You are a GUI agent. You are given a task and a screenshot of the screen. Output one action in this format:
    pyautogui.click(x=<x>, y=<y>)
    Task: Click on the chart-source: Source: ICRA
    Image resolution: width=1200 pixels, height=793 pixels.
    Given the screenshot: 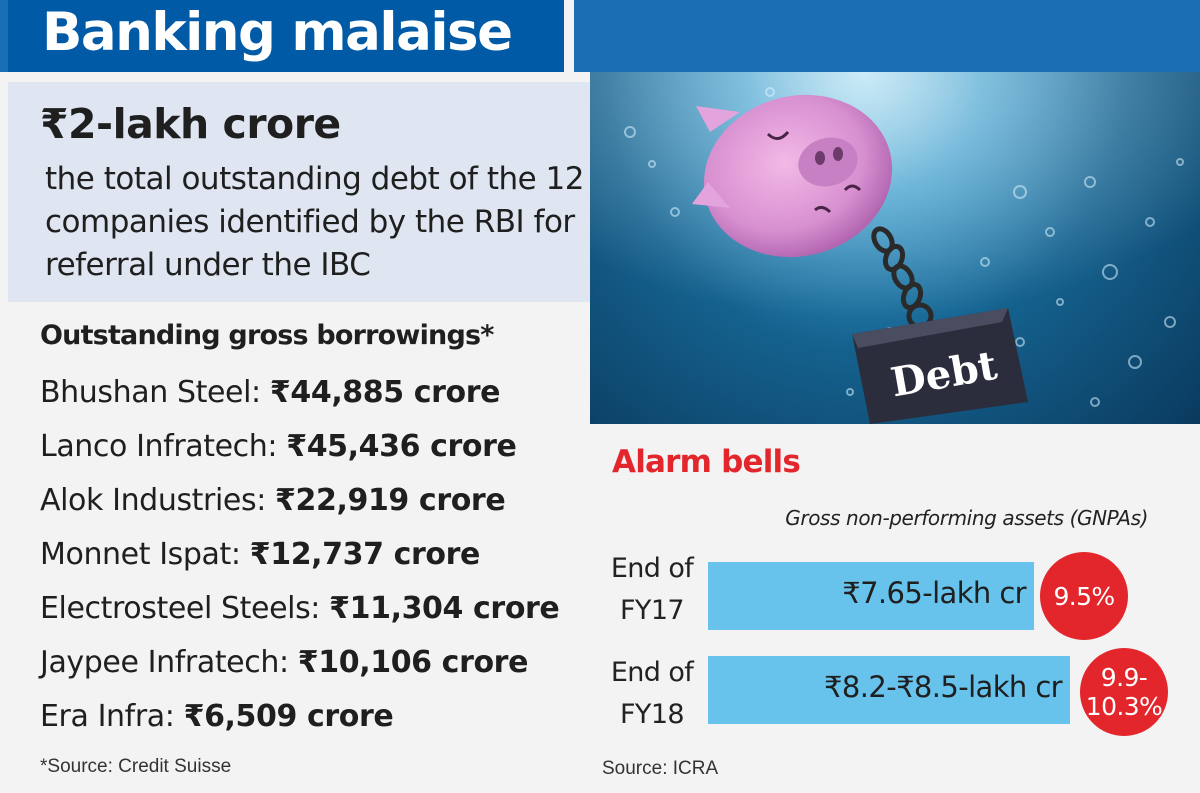 What is the action you would take?
    pyautogui.click(x=660, y=768)
    